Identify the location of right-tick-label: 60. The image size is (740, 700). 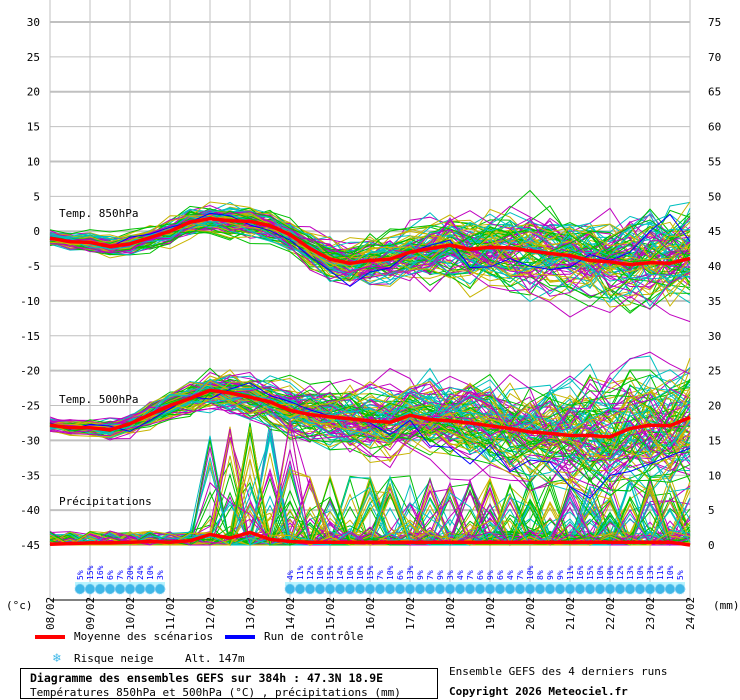
(714, 127).